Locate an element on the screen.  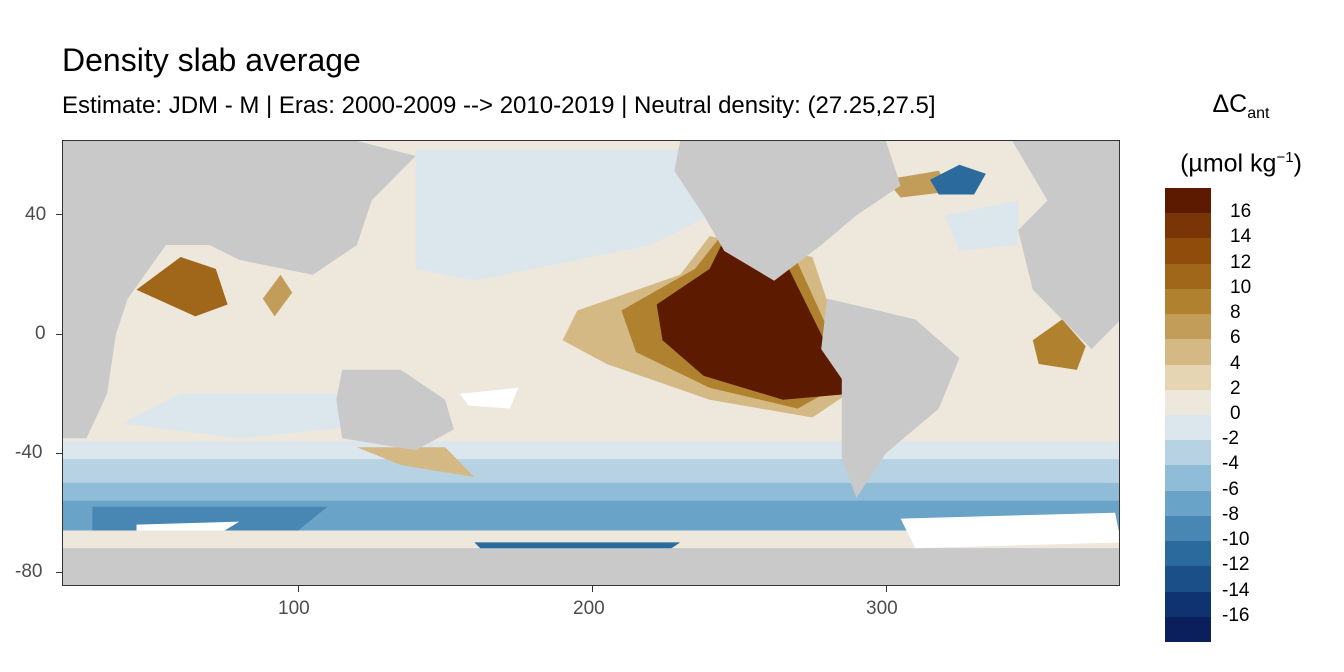
colorbar-label: 16 is located at coordinates (1241, 212).